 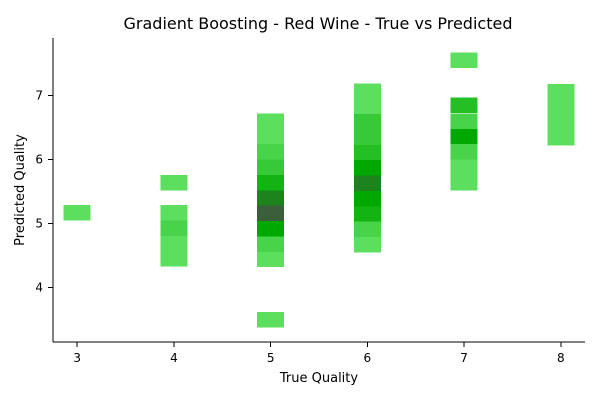 What do you see at coordinates (39, 160) in the screenshot?
I see `y-tick-label-3: 6` at bounding box center [39, 160].